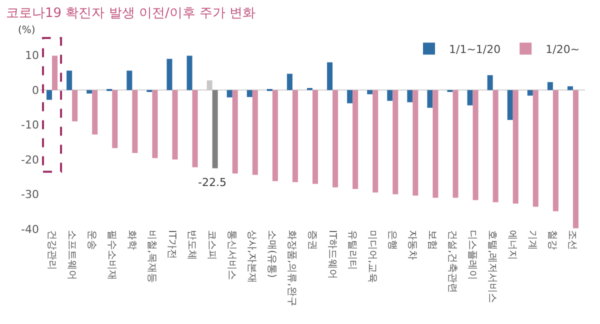  What do you see at coordinates (412, 245) in the screenshot?
I see `x-tick-label: 자동차` at bounding box center [412, 245].